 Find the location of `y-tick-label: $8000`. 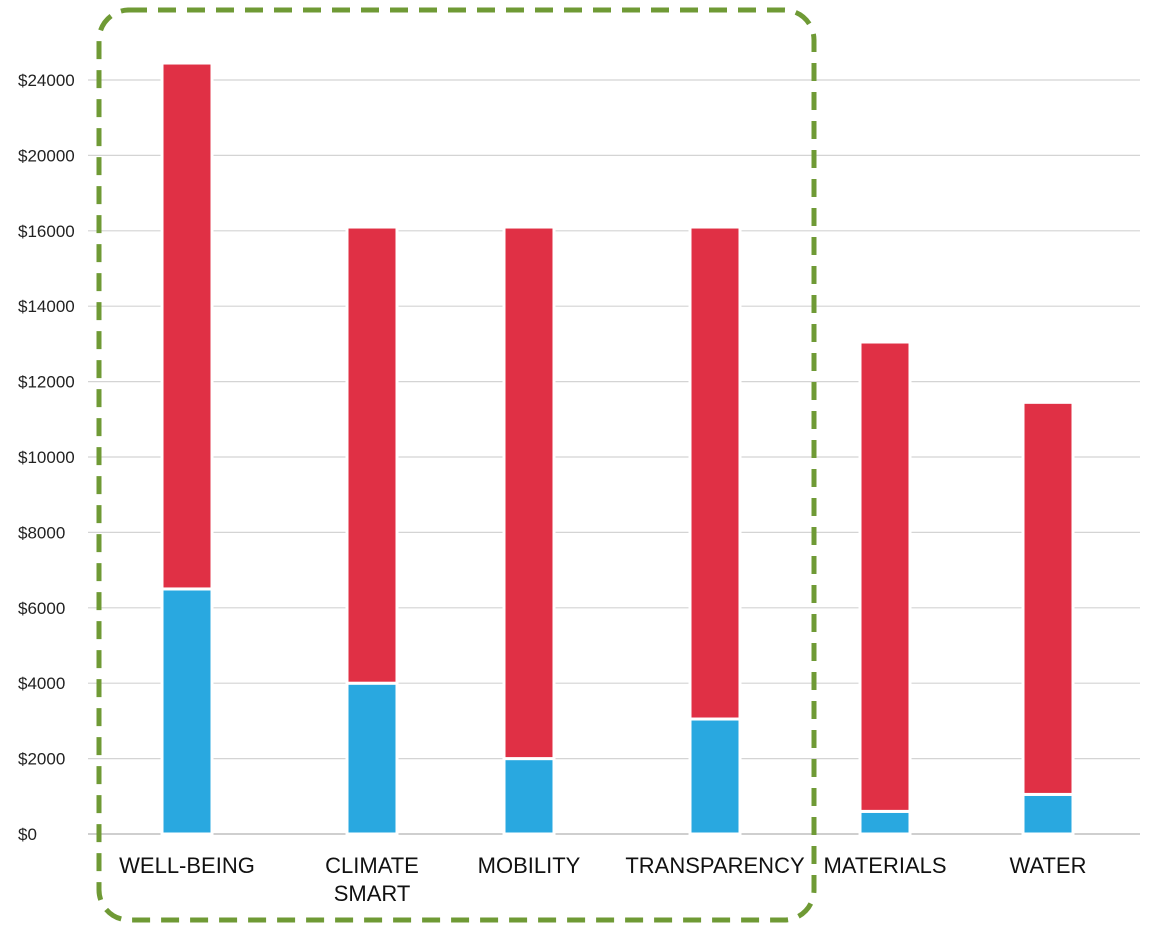

y-tick-label: $8000 is located at coordinates (41, 532).